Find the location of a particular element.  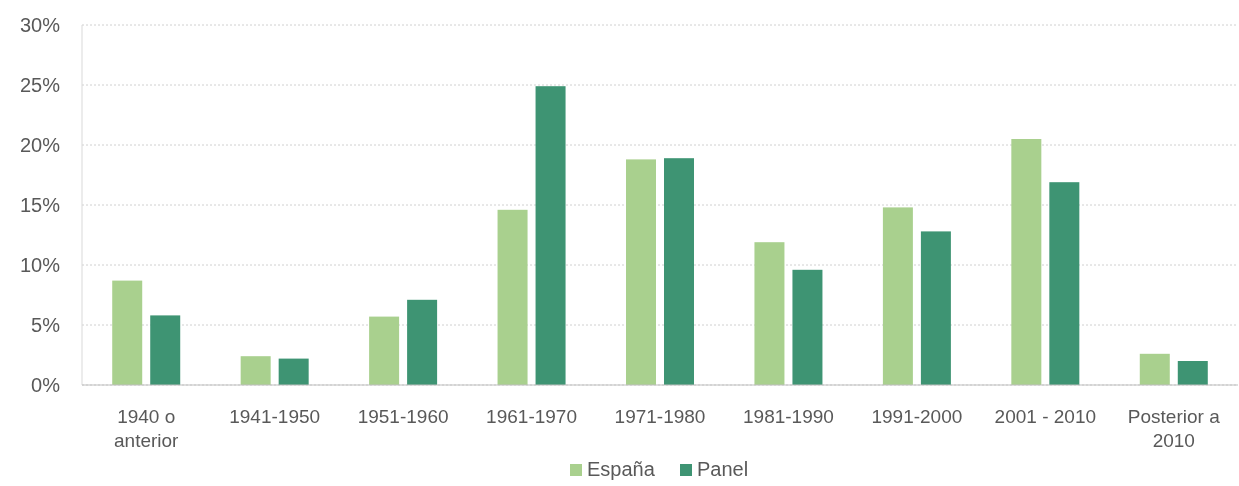

y-tick-label: 15% is located at coordinates (40, 205).